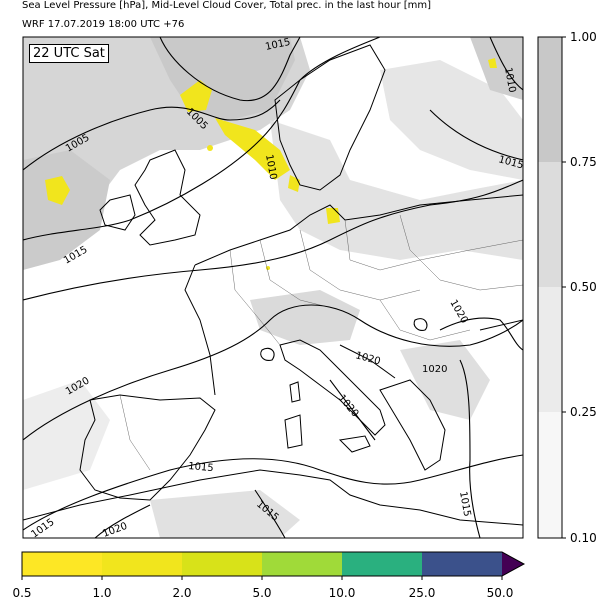  Describe the element at coordinates (273, 565) in the screenshot. I see `precip-colorbar` at that location.